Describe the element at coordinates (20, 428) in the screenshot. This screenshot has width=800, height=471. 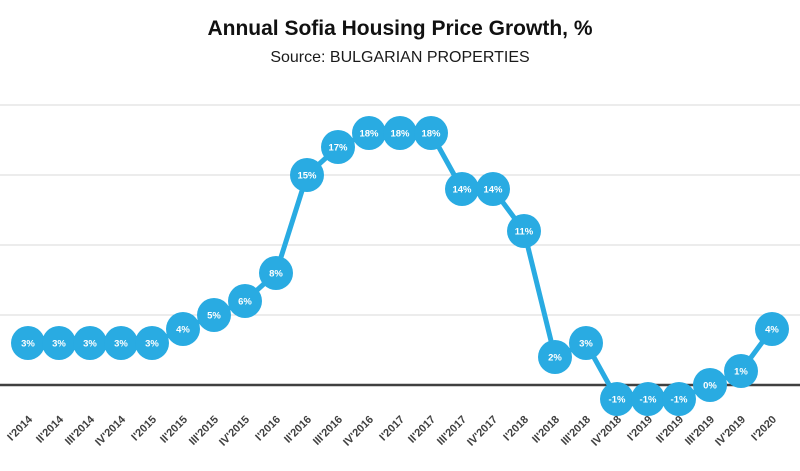
I see `x-axis-label: I'2014` at that location.